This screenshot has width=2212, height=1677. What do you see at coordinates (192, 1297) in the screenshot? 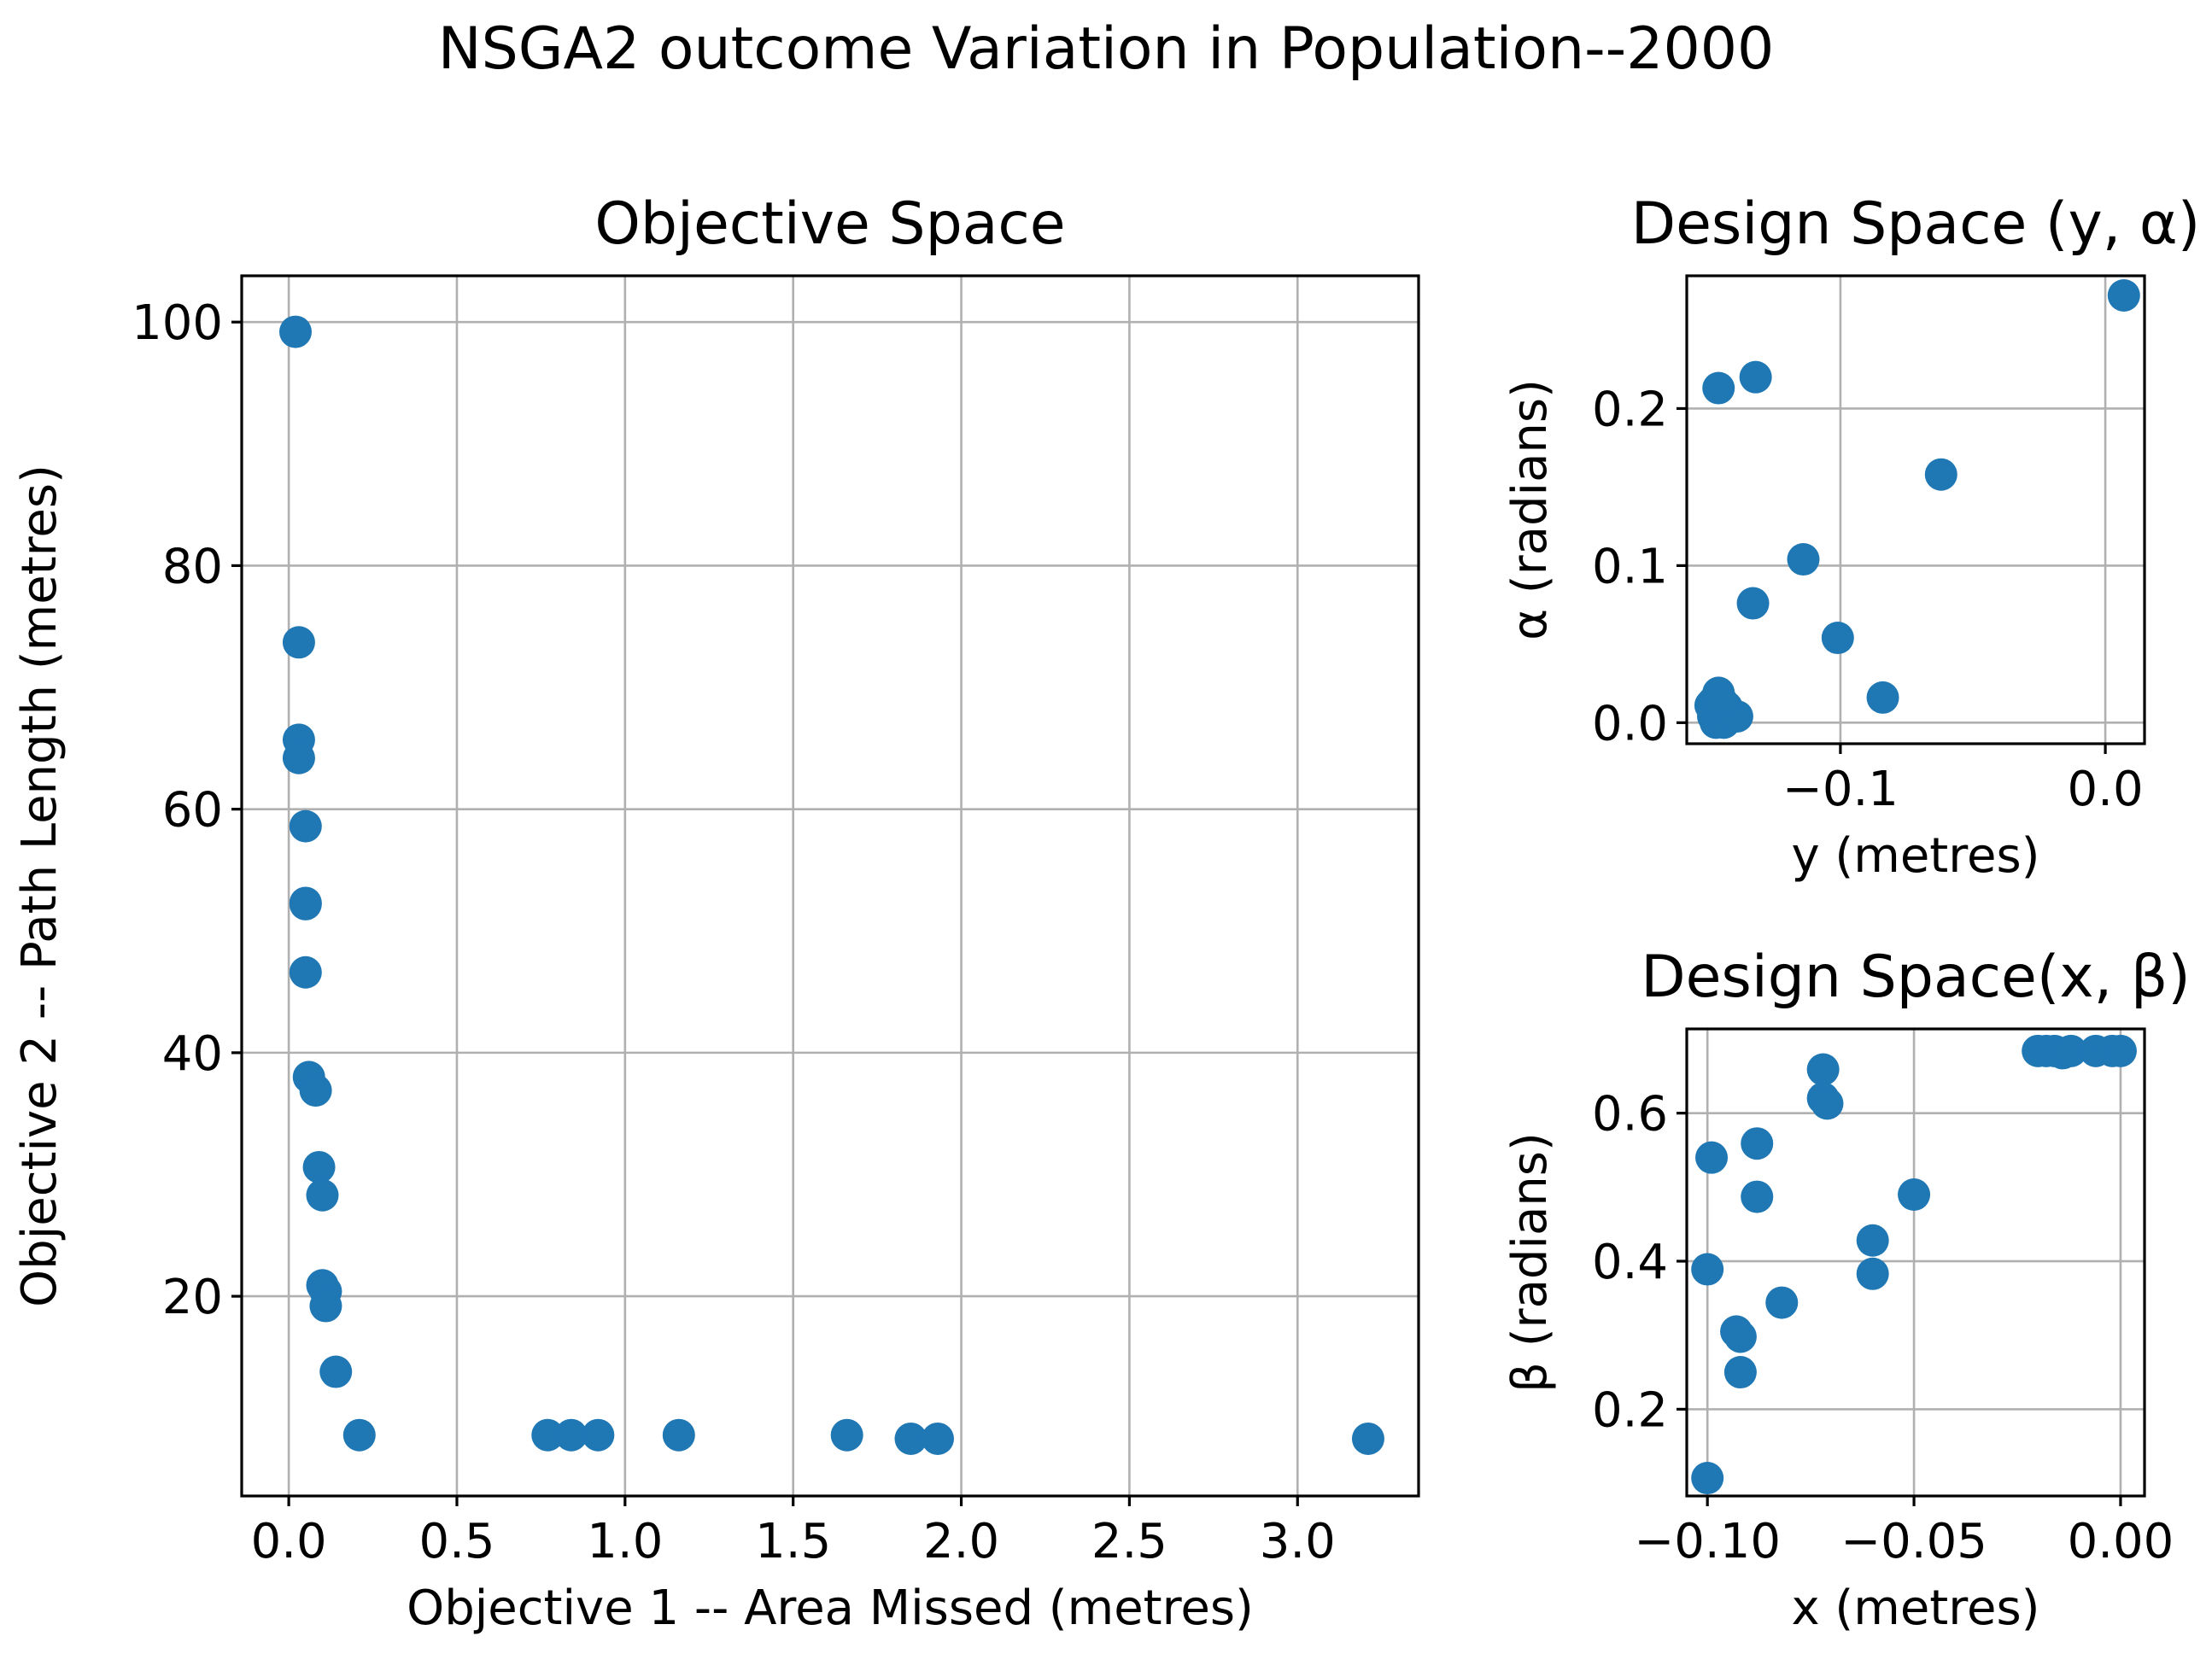
I see `y-tick-label: 20` at bounding box center [192, 1297].